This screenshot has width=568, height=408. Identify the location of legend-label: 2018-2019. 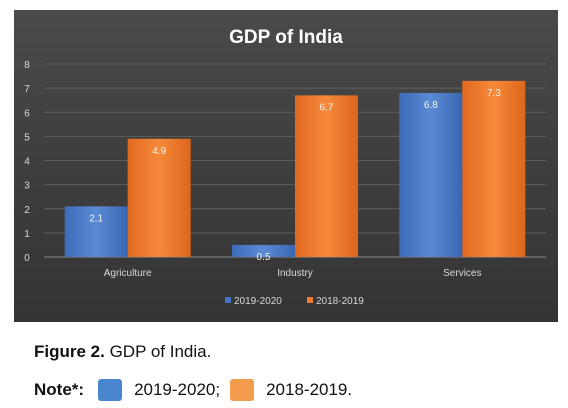
(340, 301).